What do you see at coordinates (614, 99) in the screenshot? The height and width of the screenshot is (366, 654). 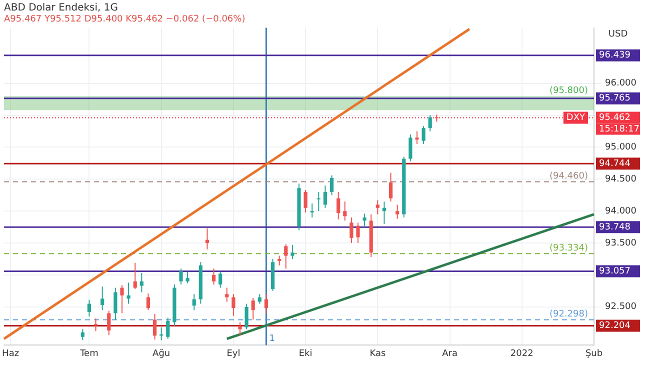 I see `ref-line-label: 95.765` at bounding box center [614, 99].